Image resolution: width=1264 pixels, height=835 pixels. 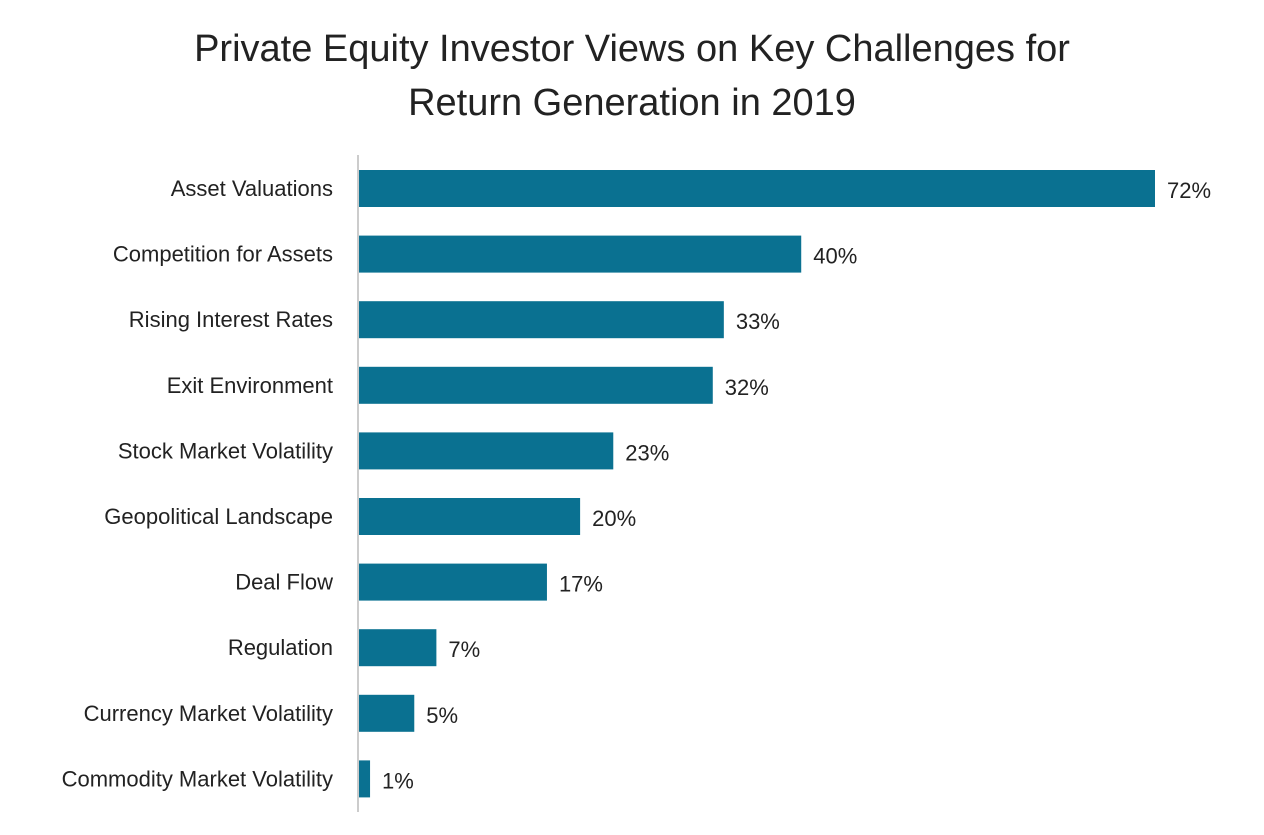 I want to click on category-label-6: Deal Flow, so click(x=284, y=582).